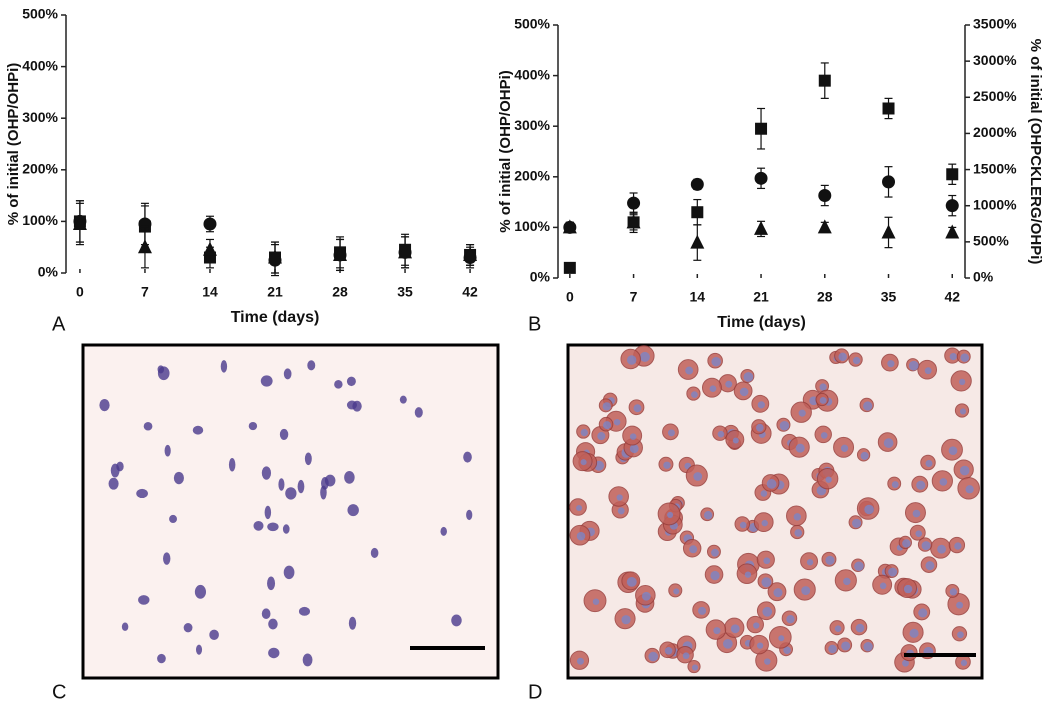  Describe the element at coordinates (405, 292) in the screenshot. I see `x-tick-label: 35` at that location.